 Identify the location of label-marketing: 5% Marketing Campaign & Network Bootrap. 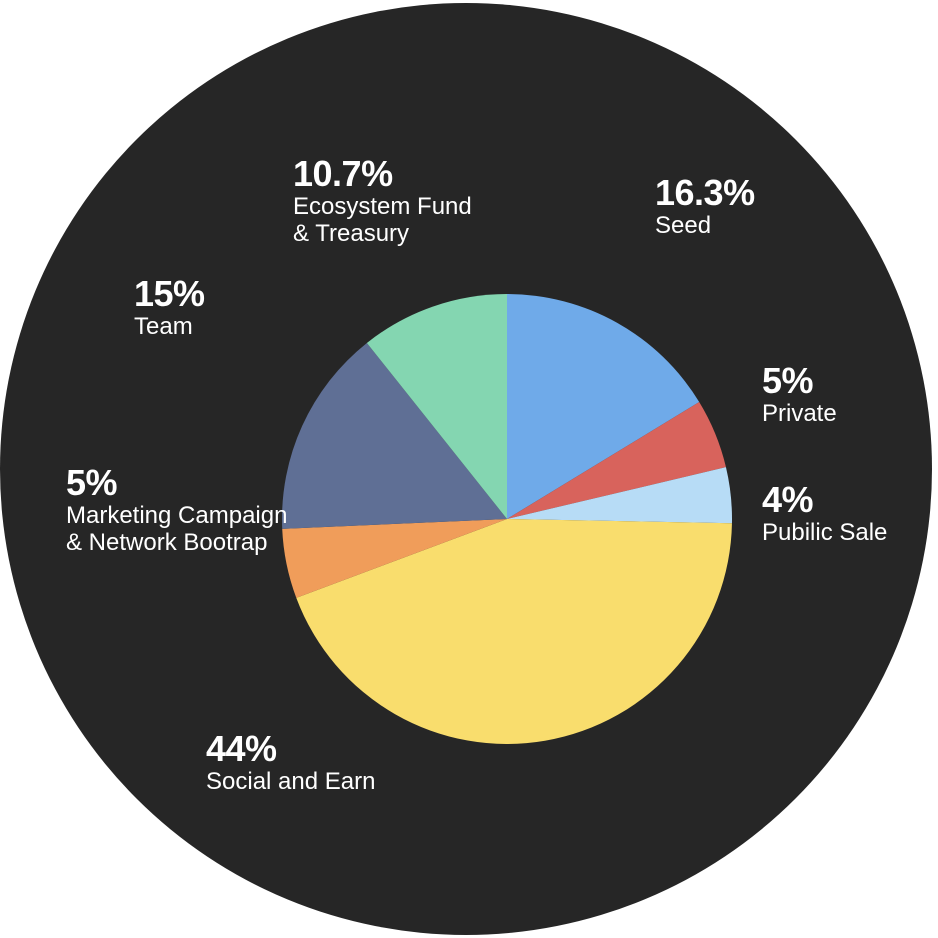
(177, 509).